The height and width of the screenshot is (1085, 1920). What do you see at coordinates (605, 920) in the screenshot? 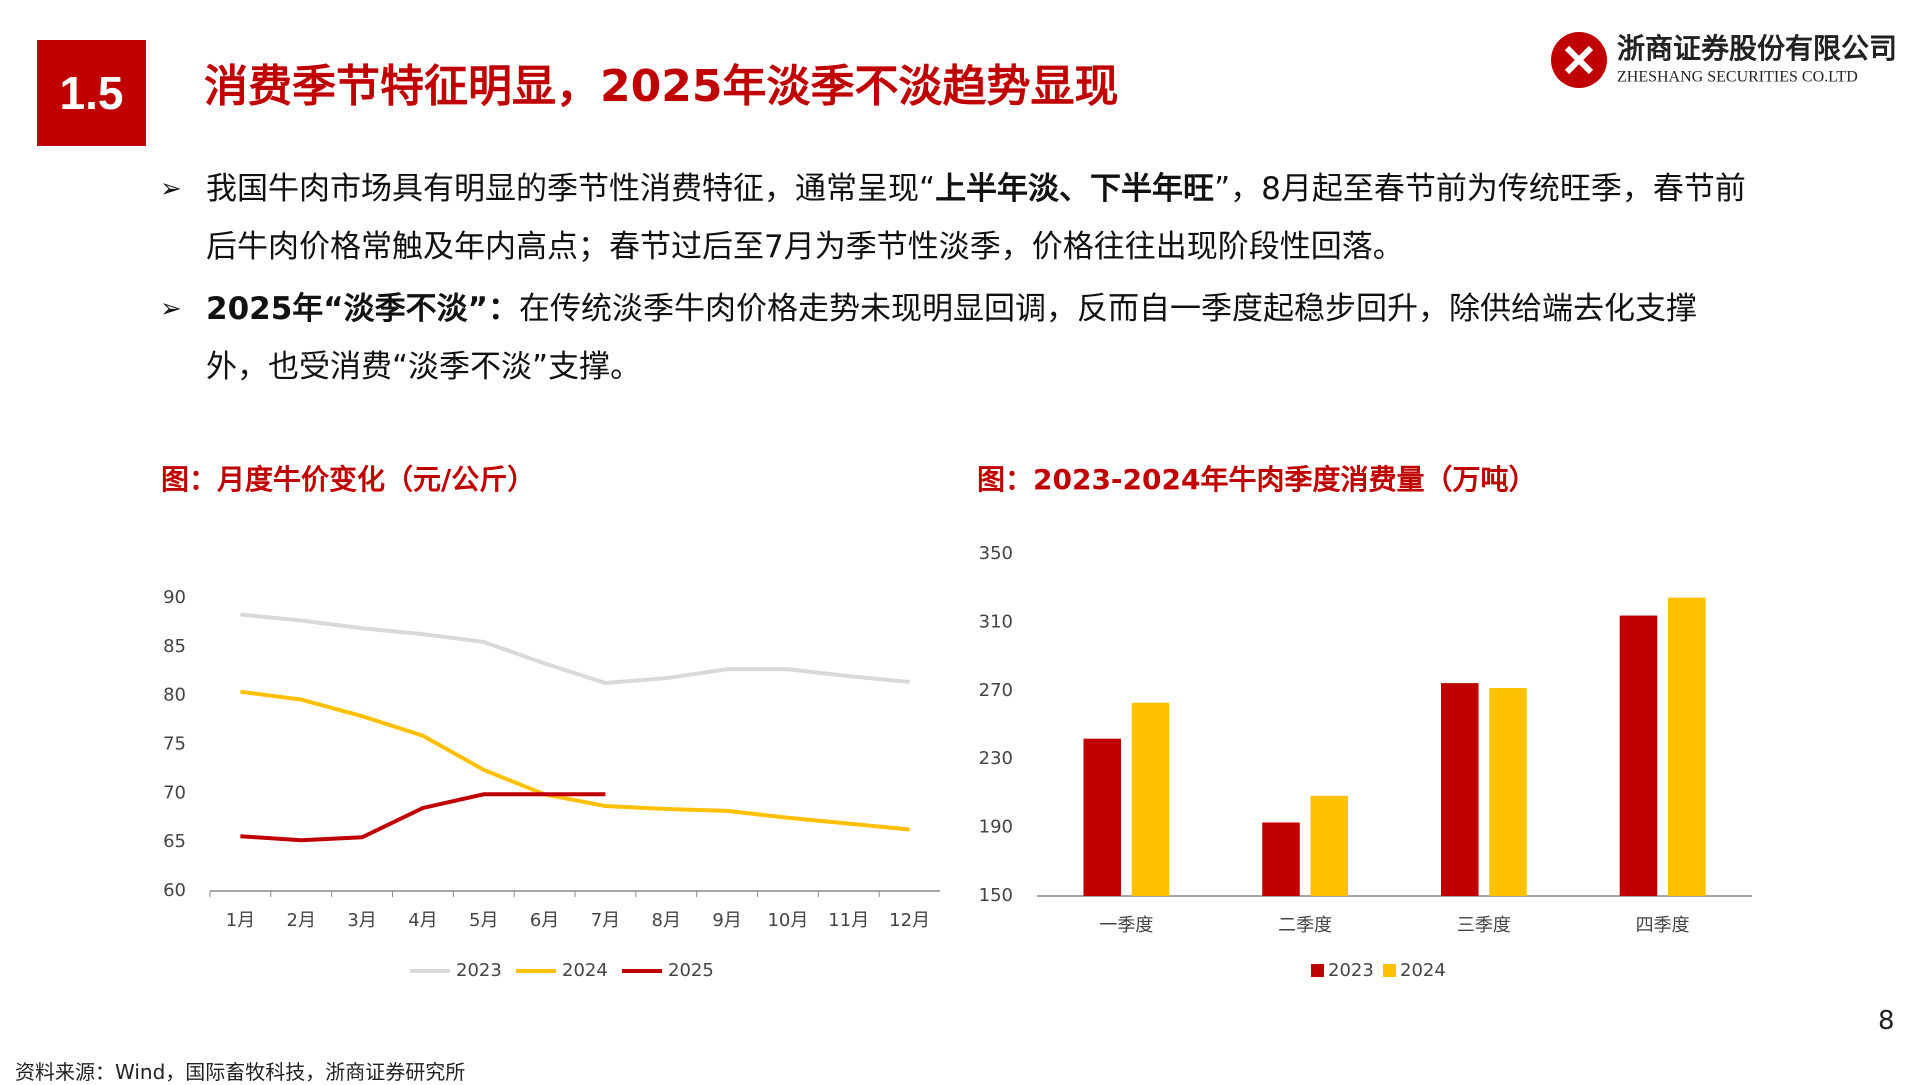
I see `x-tick-label: 7月` at bounding box center [605, 920].